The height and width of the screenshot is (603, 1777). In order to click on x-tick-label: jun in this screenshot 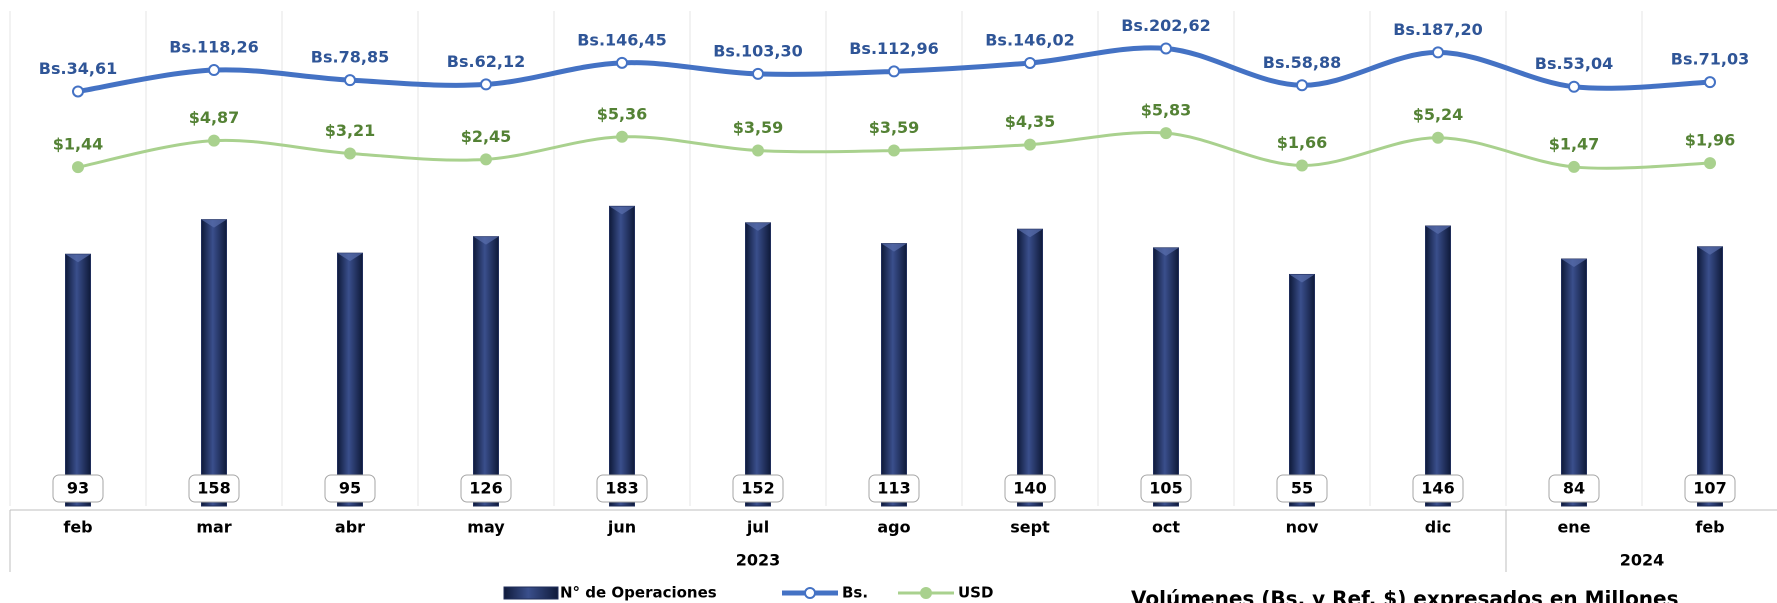, I will do `click(621, 527)`.